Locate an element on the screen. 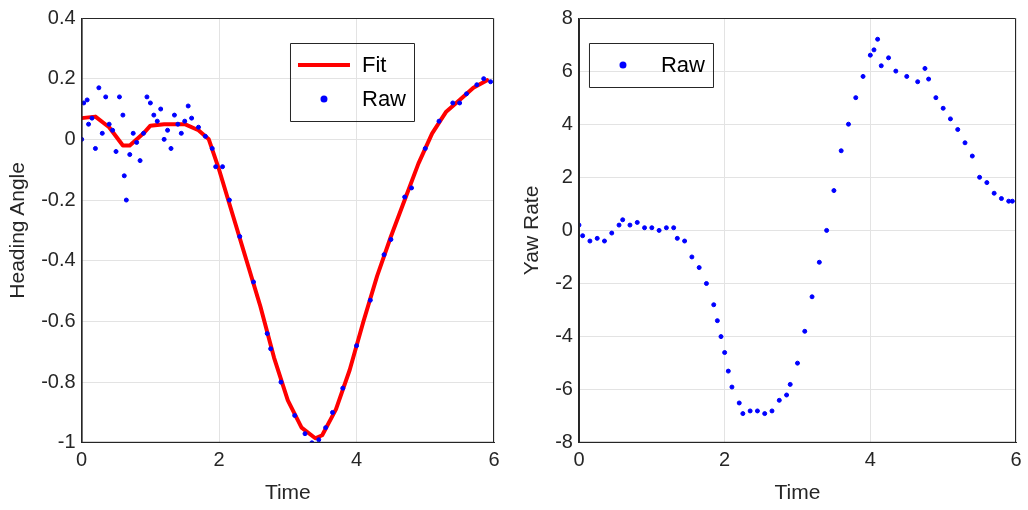 This screenshot has width=1028, height=510. y-tick-label: 0.4 is located at coordinates (61, 16).